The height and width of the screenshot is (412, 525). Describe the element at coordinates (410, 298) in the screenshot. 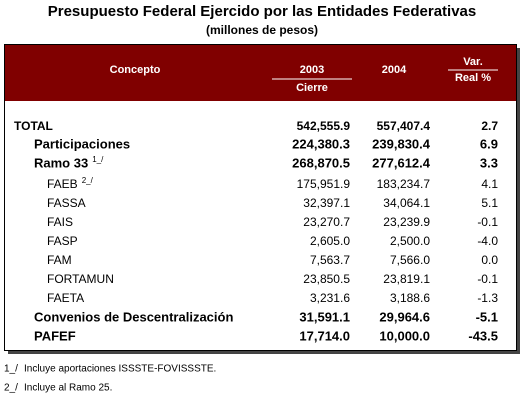

I see `cell-2004: 3,188.6` at that location.